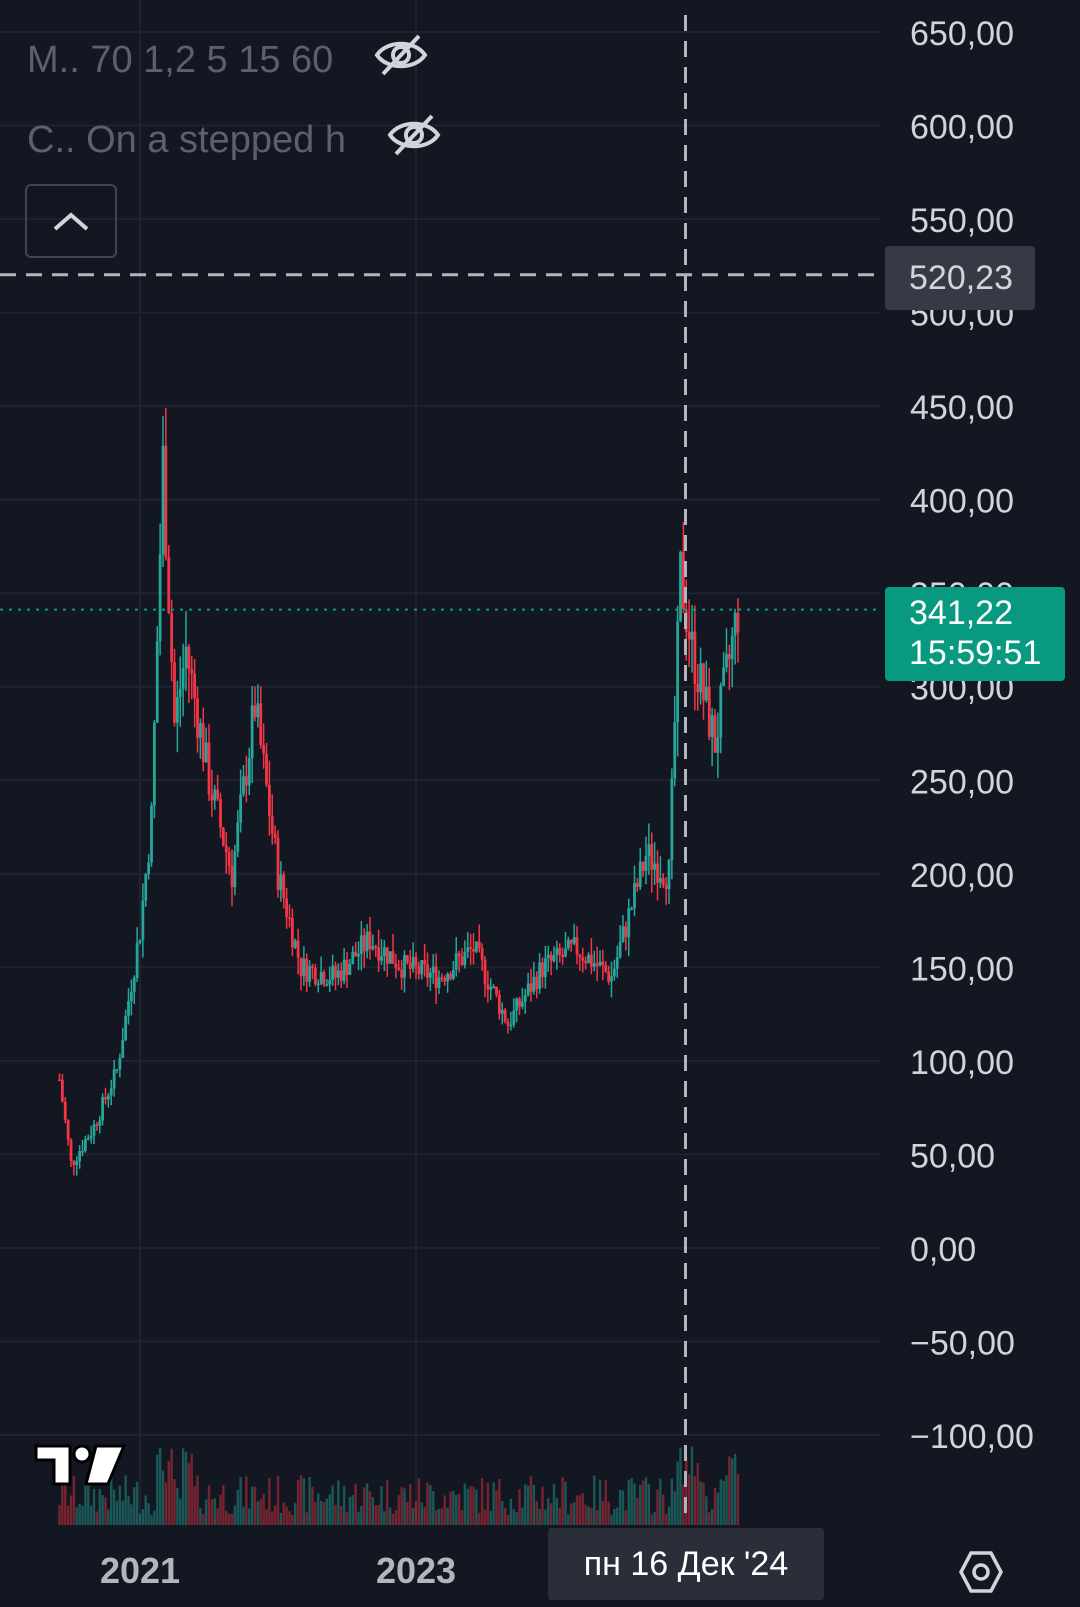 This screenshot has width=1080, height=1607. I want to click on legend-moving-average: M.. 70 1,2 5 15 60, so click(228, 60).